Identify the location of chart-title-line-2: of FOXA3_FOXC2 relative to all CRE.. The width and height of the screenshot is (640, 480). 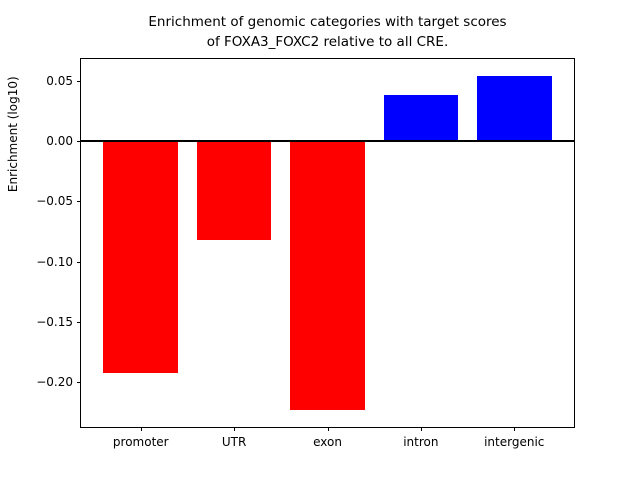
(327, 41).